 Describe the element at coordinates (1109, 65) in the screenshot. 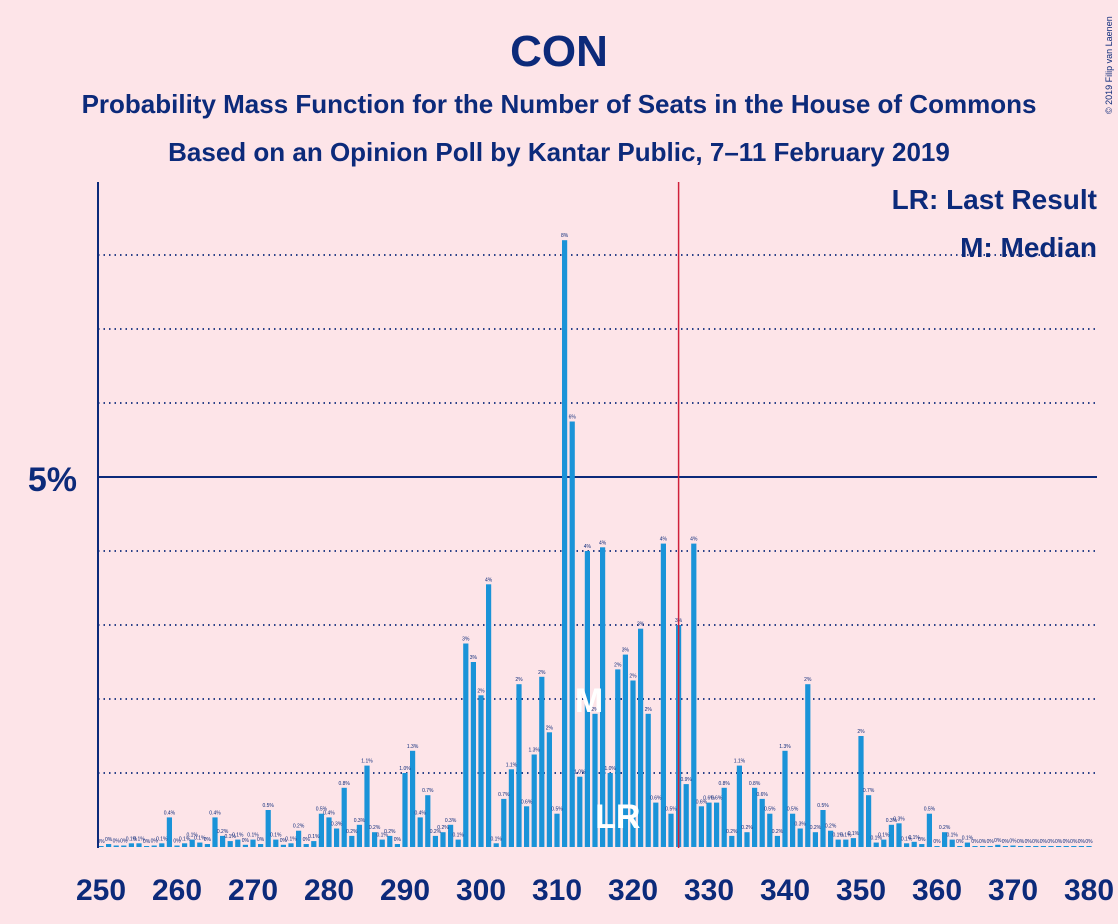

I see `copyright-credit: © 2019 Filip van Laenen` at that location.